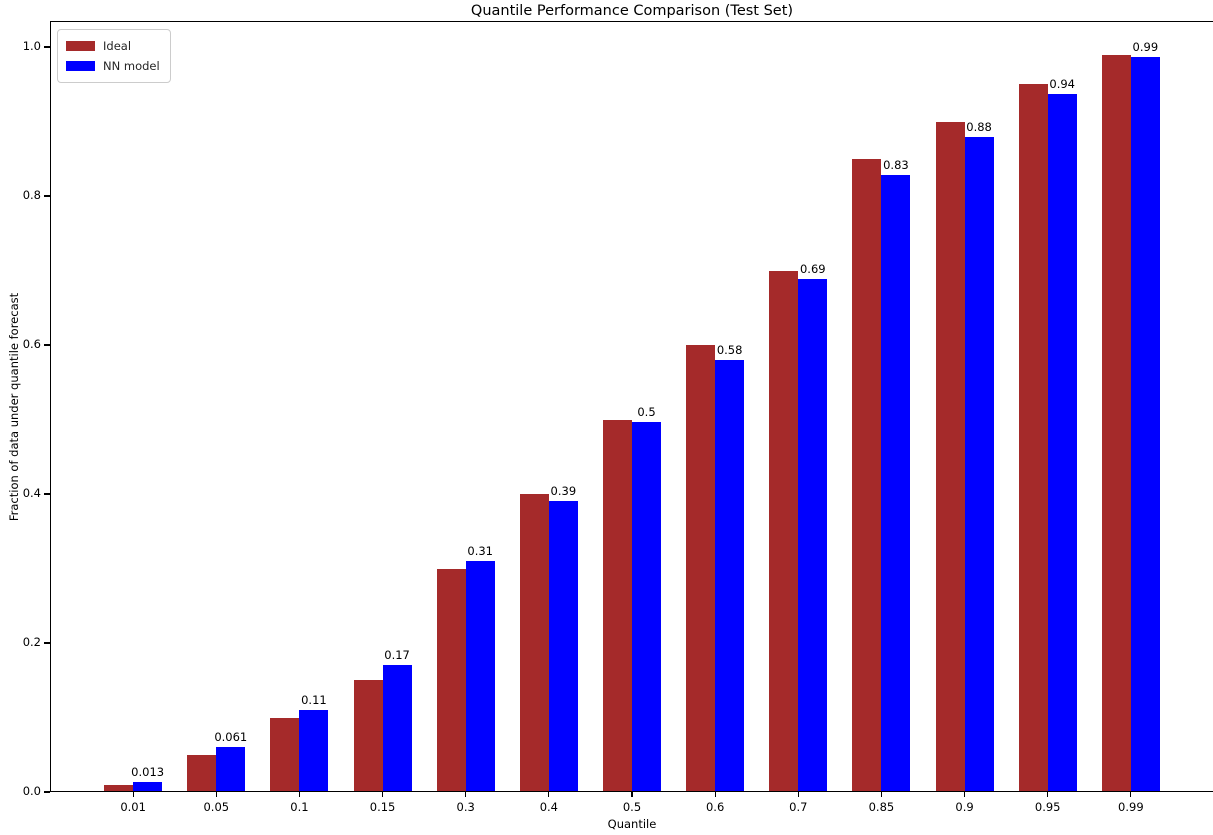  What do you see at coordinates (548, 807) in the screenshot?
I see `x-tick-label: 0.4` at bounding box center [548, 807].